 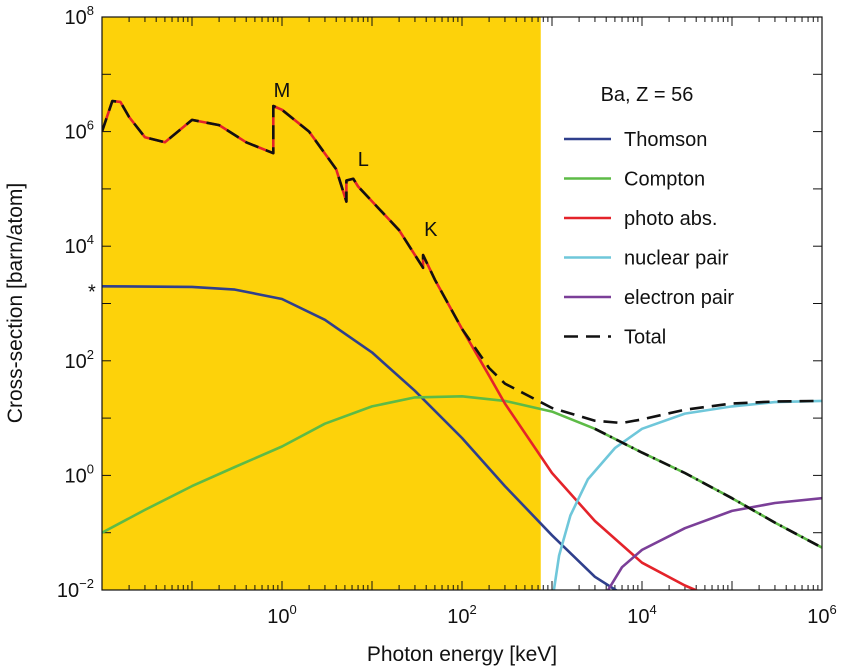 What do you see at coordinates (715, 544) in the screenshot?
I see `series-line-electron-pair` at bounding box center [715, 544].